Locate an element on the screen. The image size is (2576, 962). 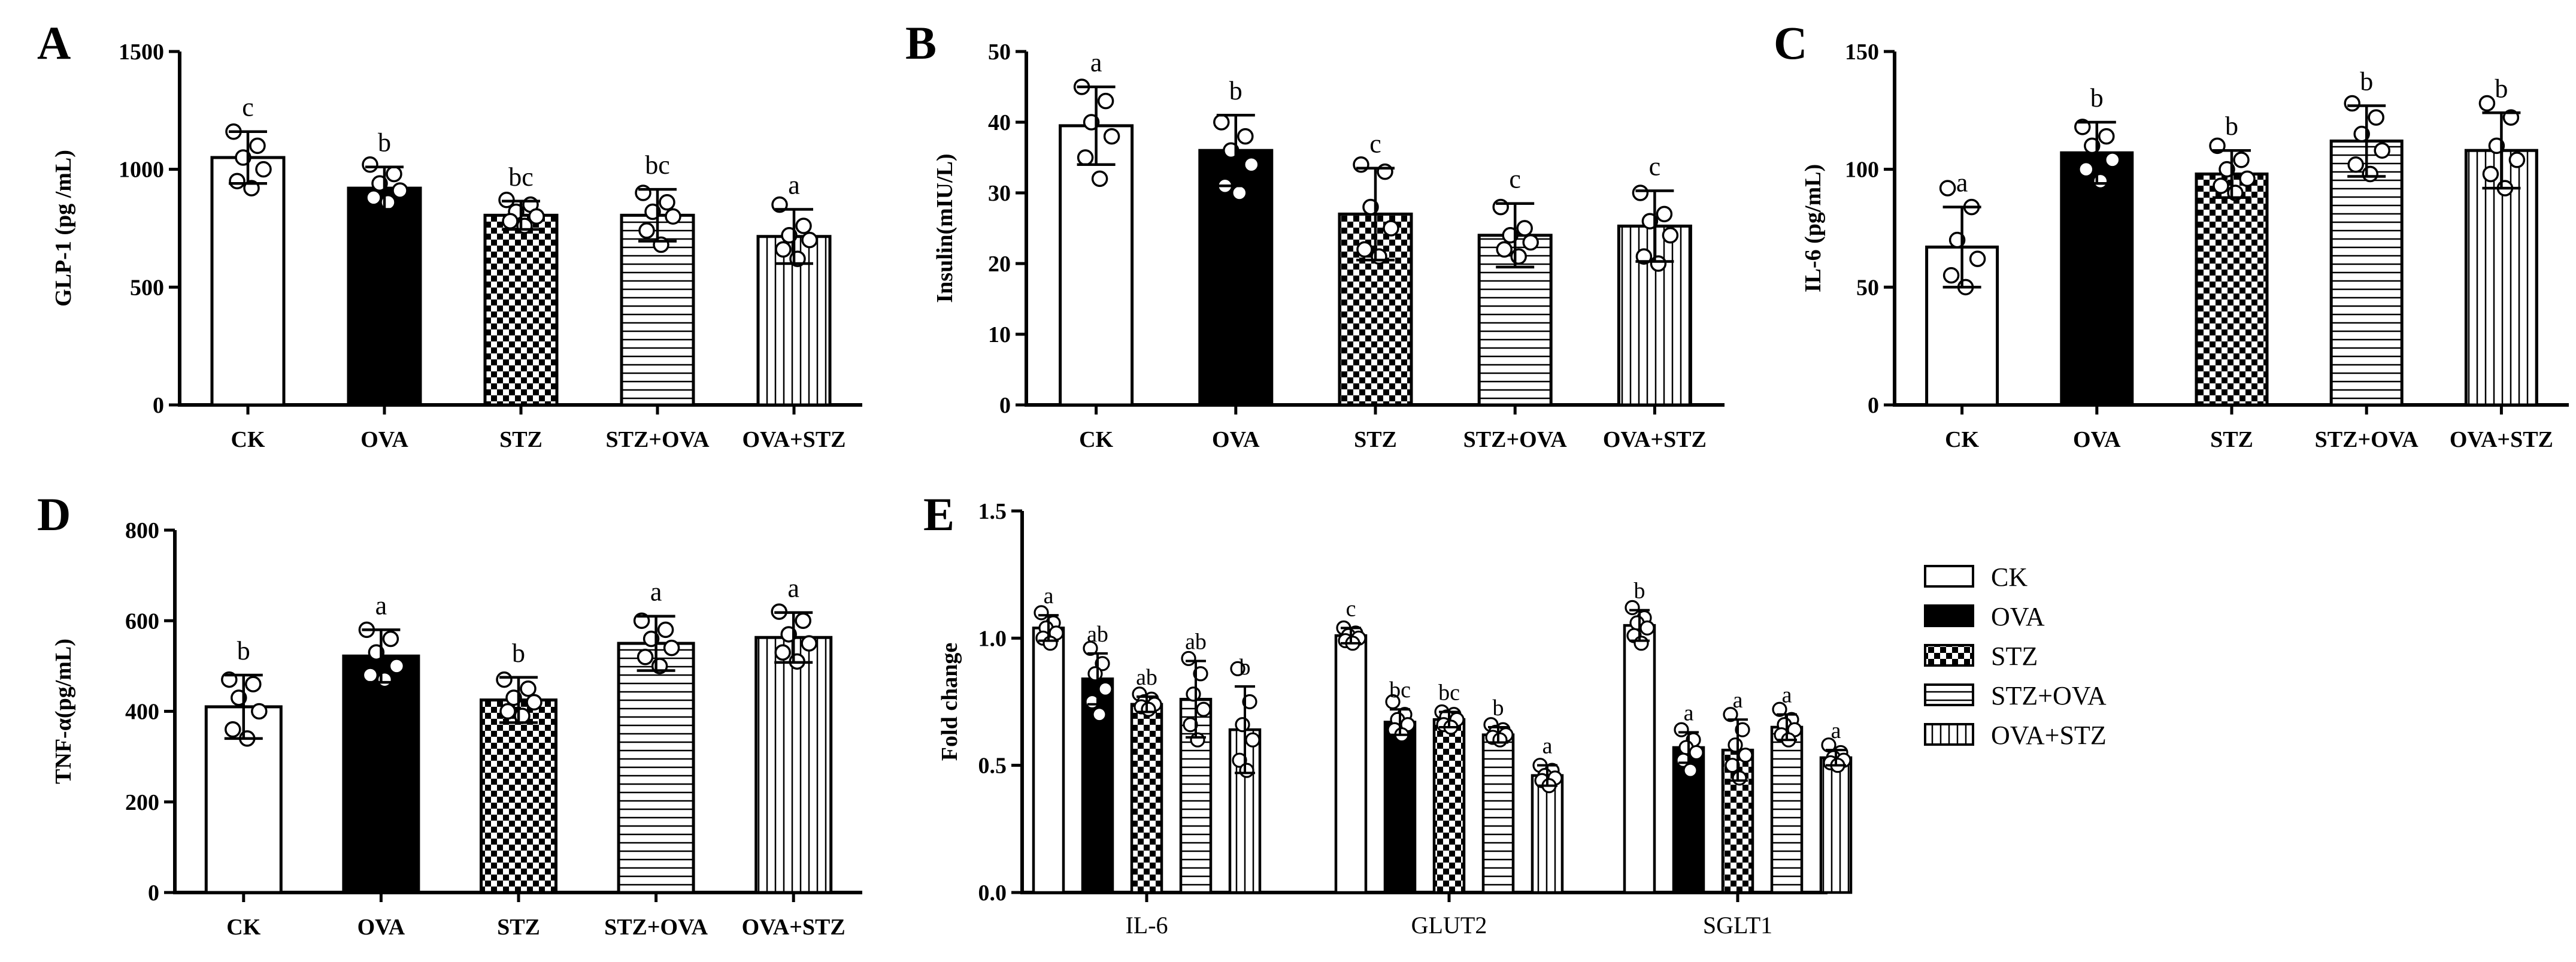
x-tick-label-c-ova-stz: OVA+STZ is located at coordinates (2501, 439).